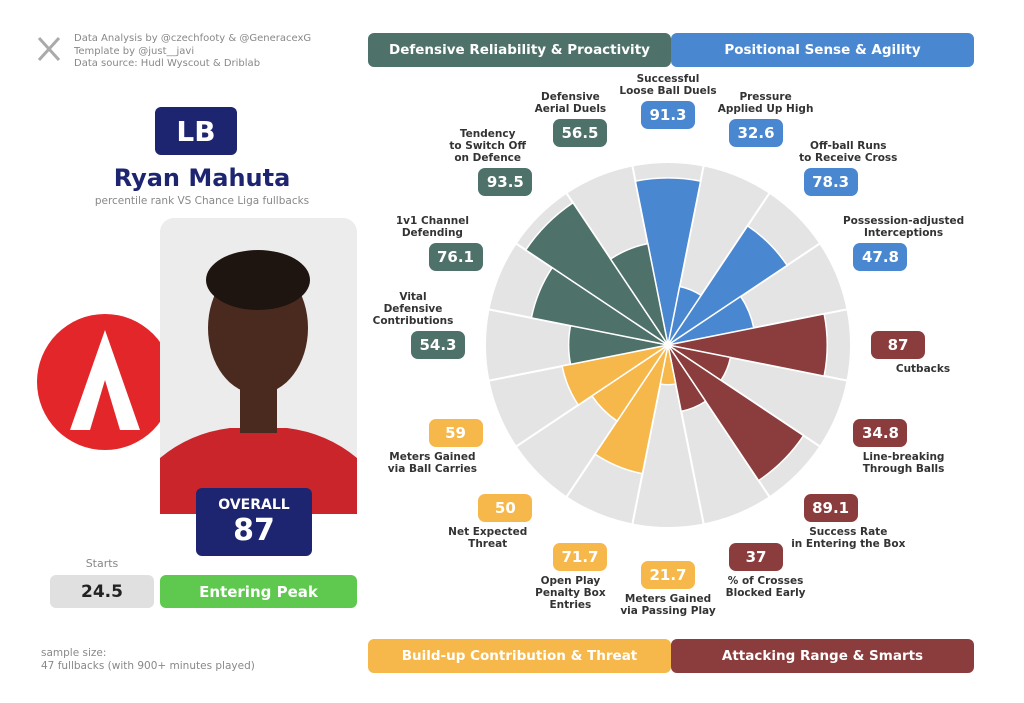  I want to click on group-header: Attacking Range & Smarts, so click(822, 656).